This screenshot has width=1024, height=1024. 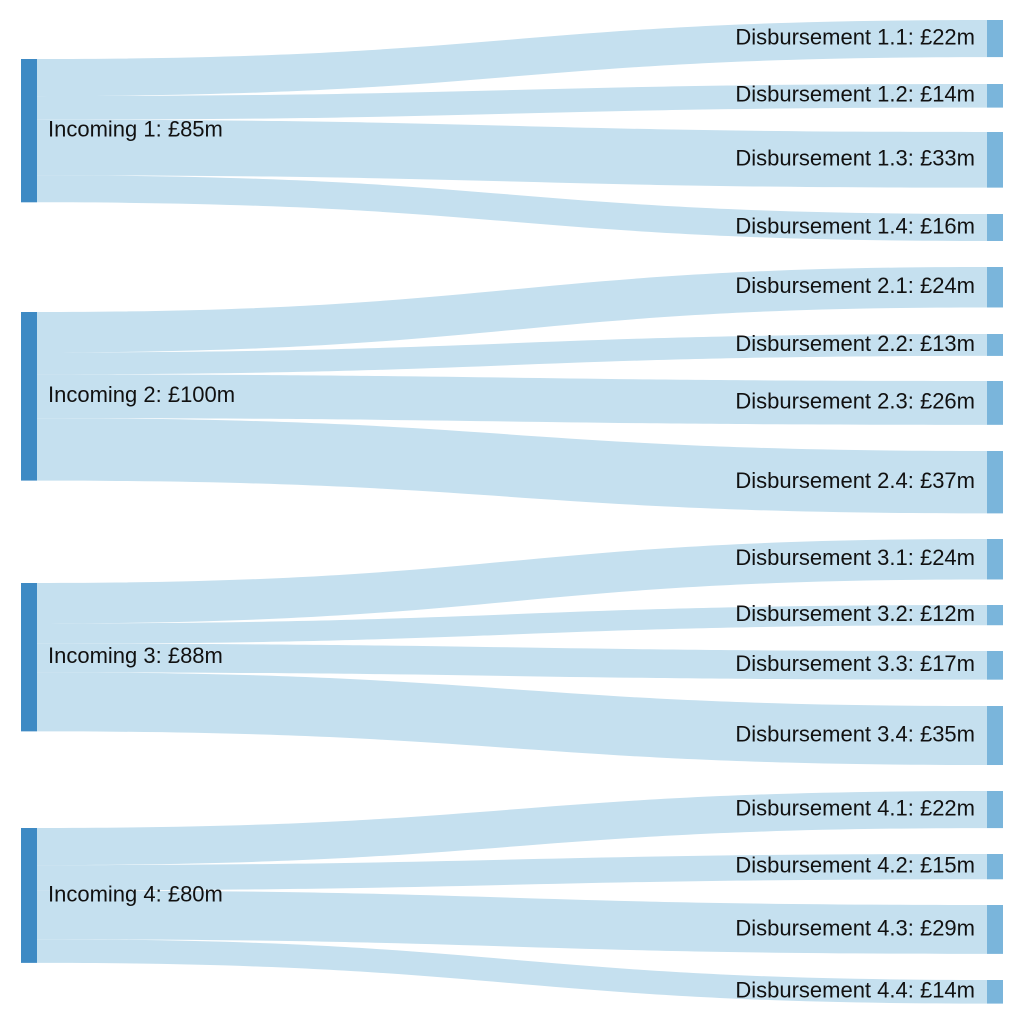 I want to click on source-label-1: Incoming 1: £85m, so click(x=135, y=128).